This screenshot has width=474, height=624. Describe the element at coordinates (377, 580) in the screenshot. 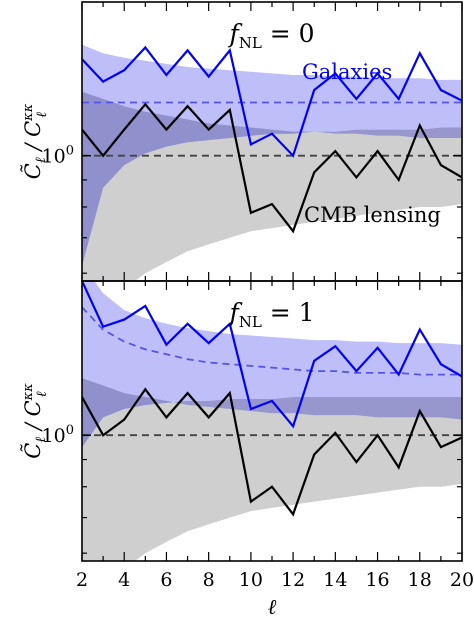

I see `x-tick-label: 16` at that location.